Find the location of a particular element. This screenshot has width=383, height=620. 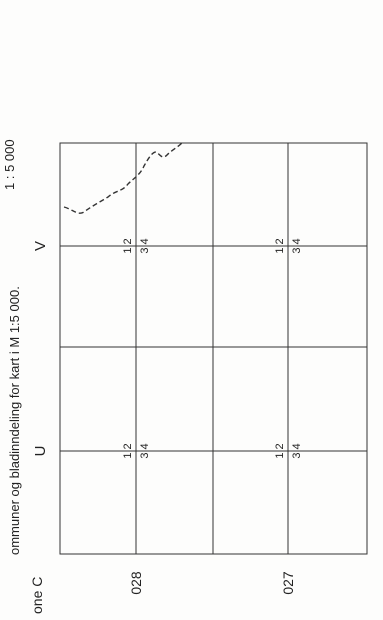

quad-027-v-top: 1 2 is located at coordinates (280, 245).